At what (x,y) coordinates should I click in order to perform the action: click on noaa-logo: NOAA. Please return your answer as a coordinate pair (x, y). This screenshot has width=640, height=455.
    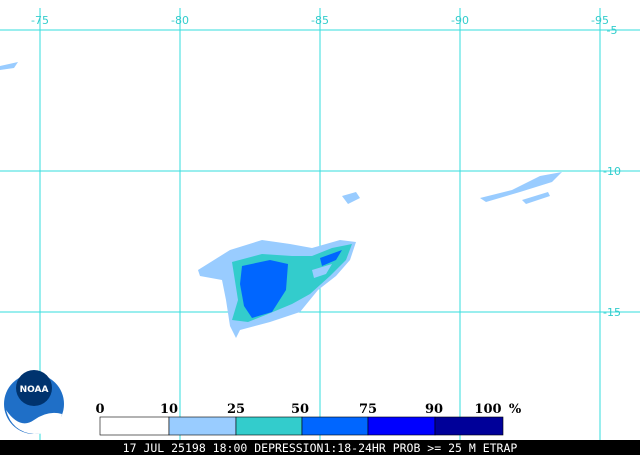
    Looking at the image, I should click on (34, 402).